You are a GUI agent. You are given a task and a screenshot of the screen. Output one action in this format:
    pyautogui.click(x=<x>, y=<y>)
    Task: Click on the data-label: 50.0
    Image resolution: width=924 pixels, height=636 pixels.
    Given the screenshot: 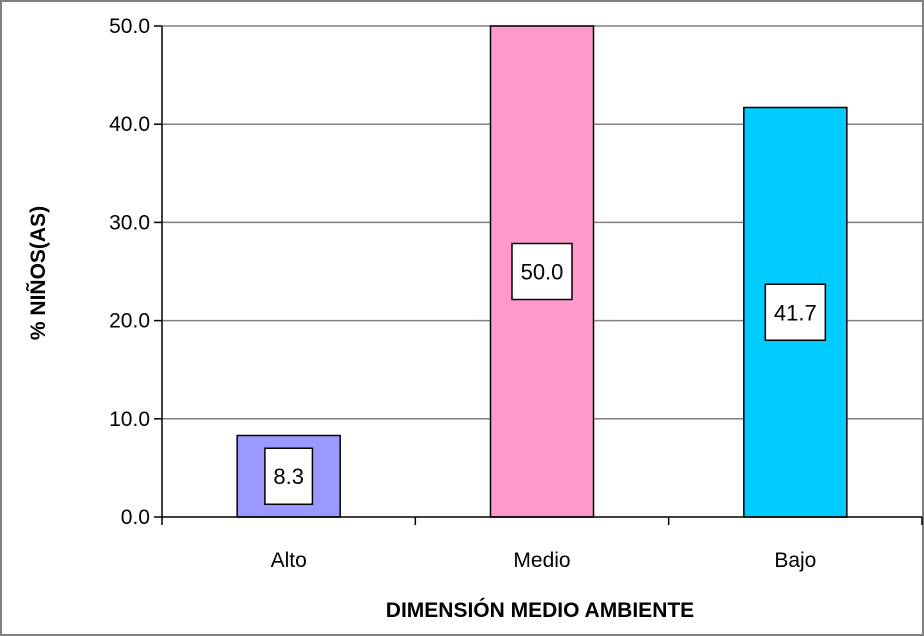 What is the action you would take?
    pyautogui.click(x=542, y=271)
    